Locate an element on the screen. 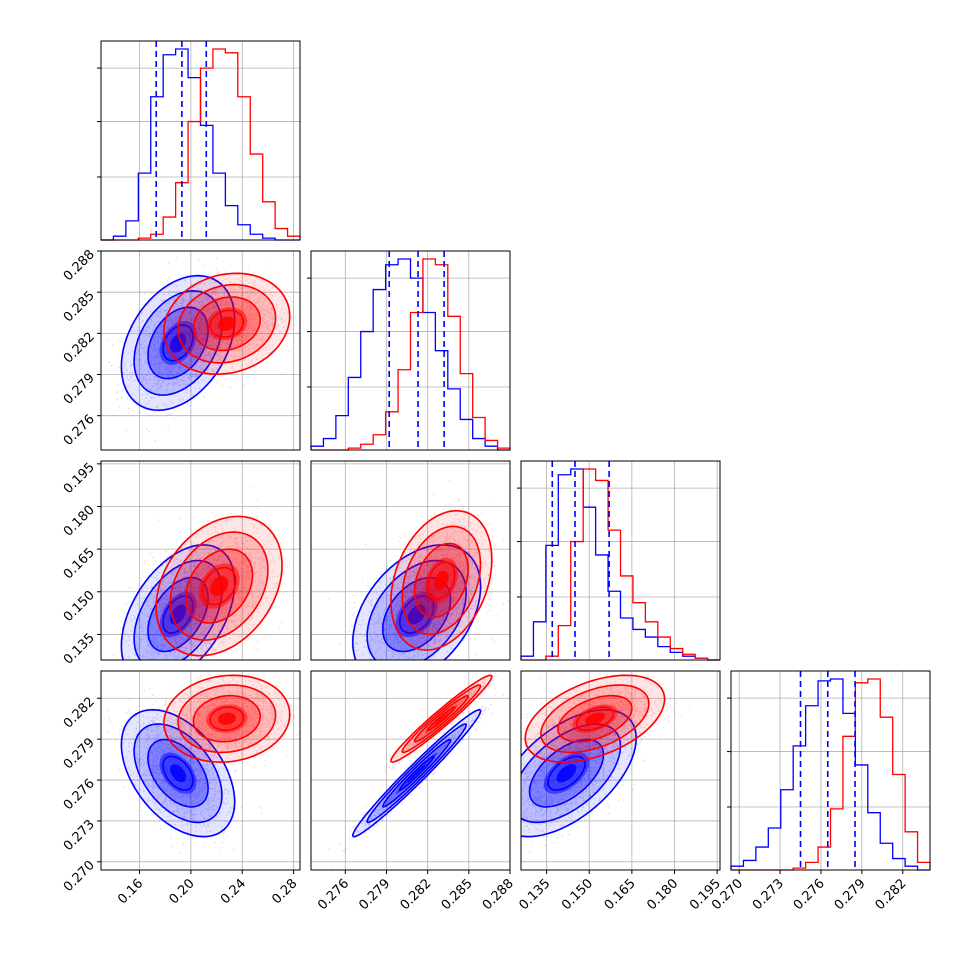 This screenshot has width=970, height=970. panel-background is located at coordinates (200, 350).